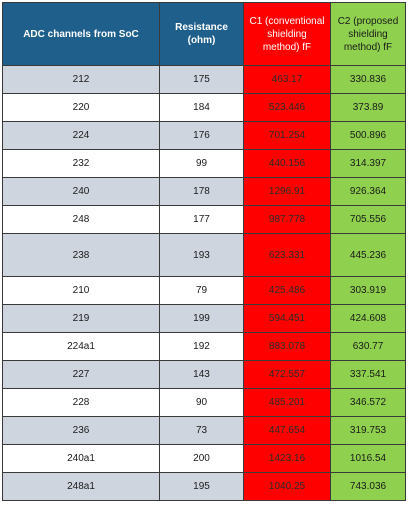  I want to click on c2-value-cell: 346.572, so click(368, 402).